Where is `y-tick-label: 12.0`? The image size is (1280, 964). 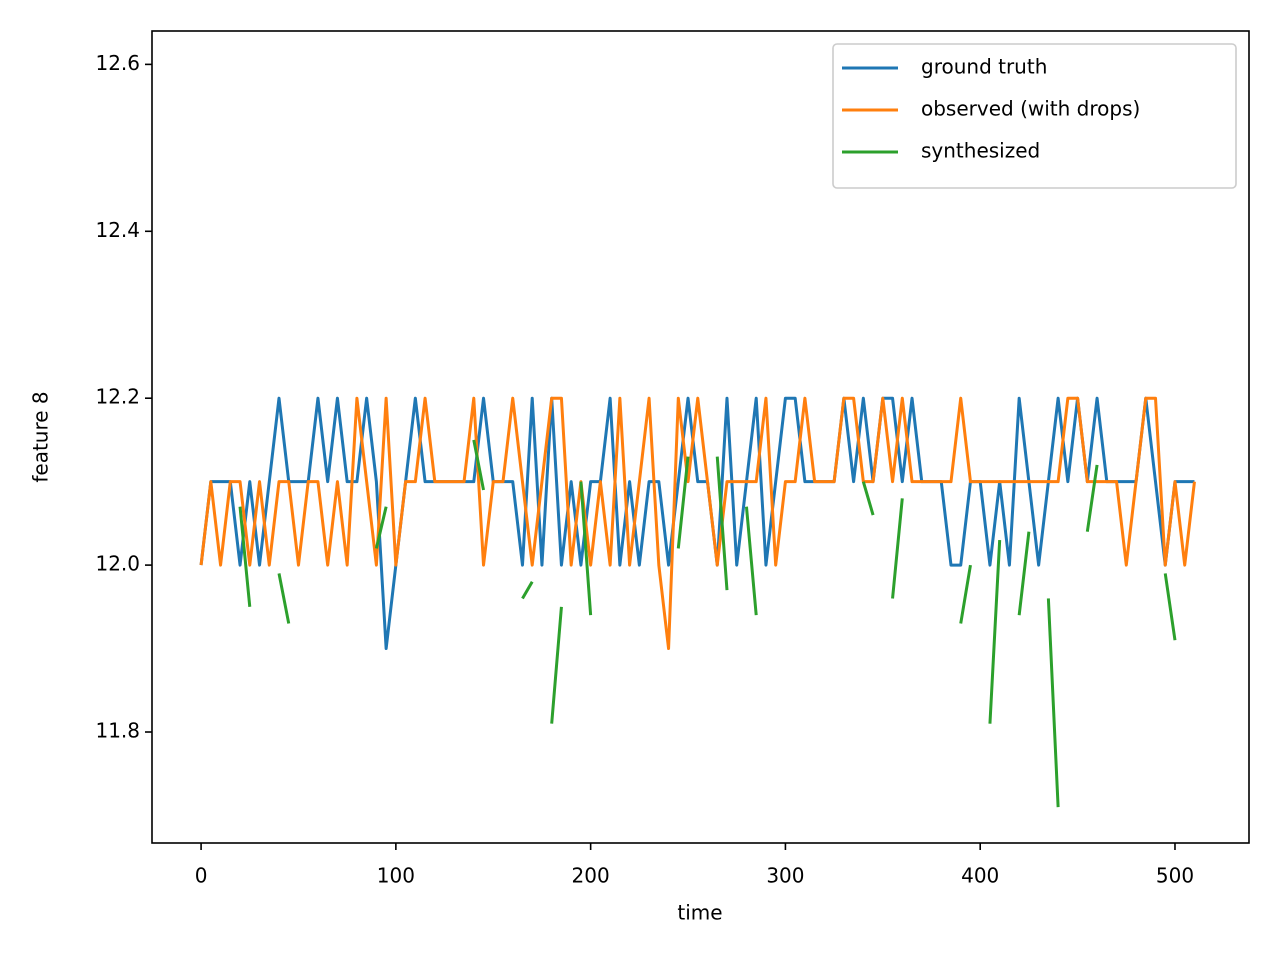 y-tick-label: 12.0 is located at coordinates (117, 564).